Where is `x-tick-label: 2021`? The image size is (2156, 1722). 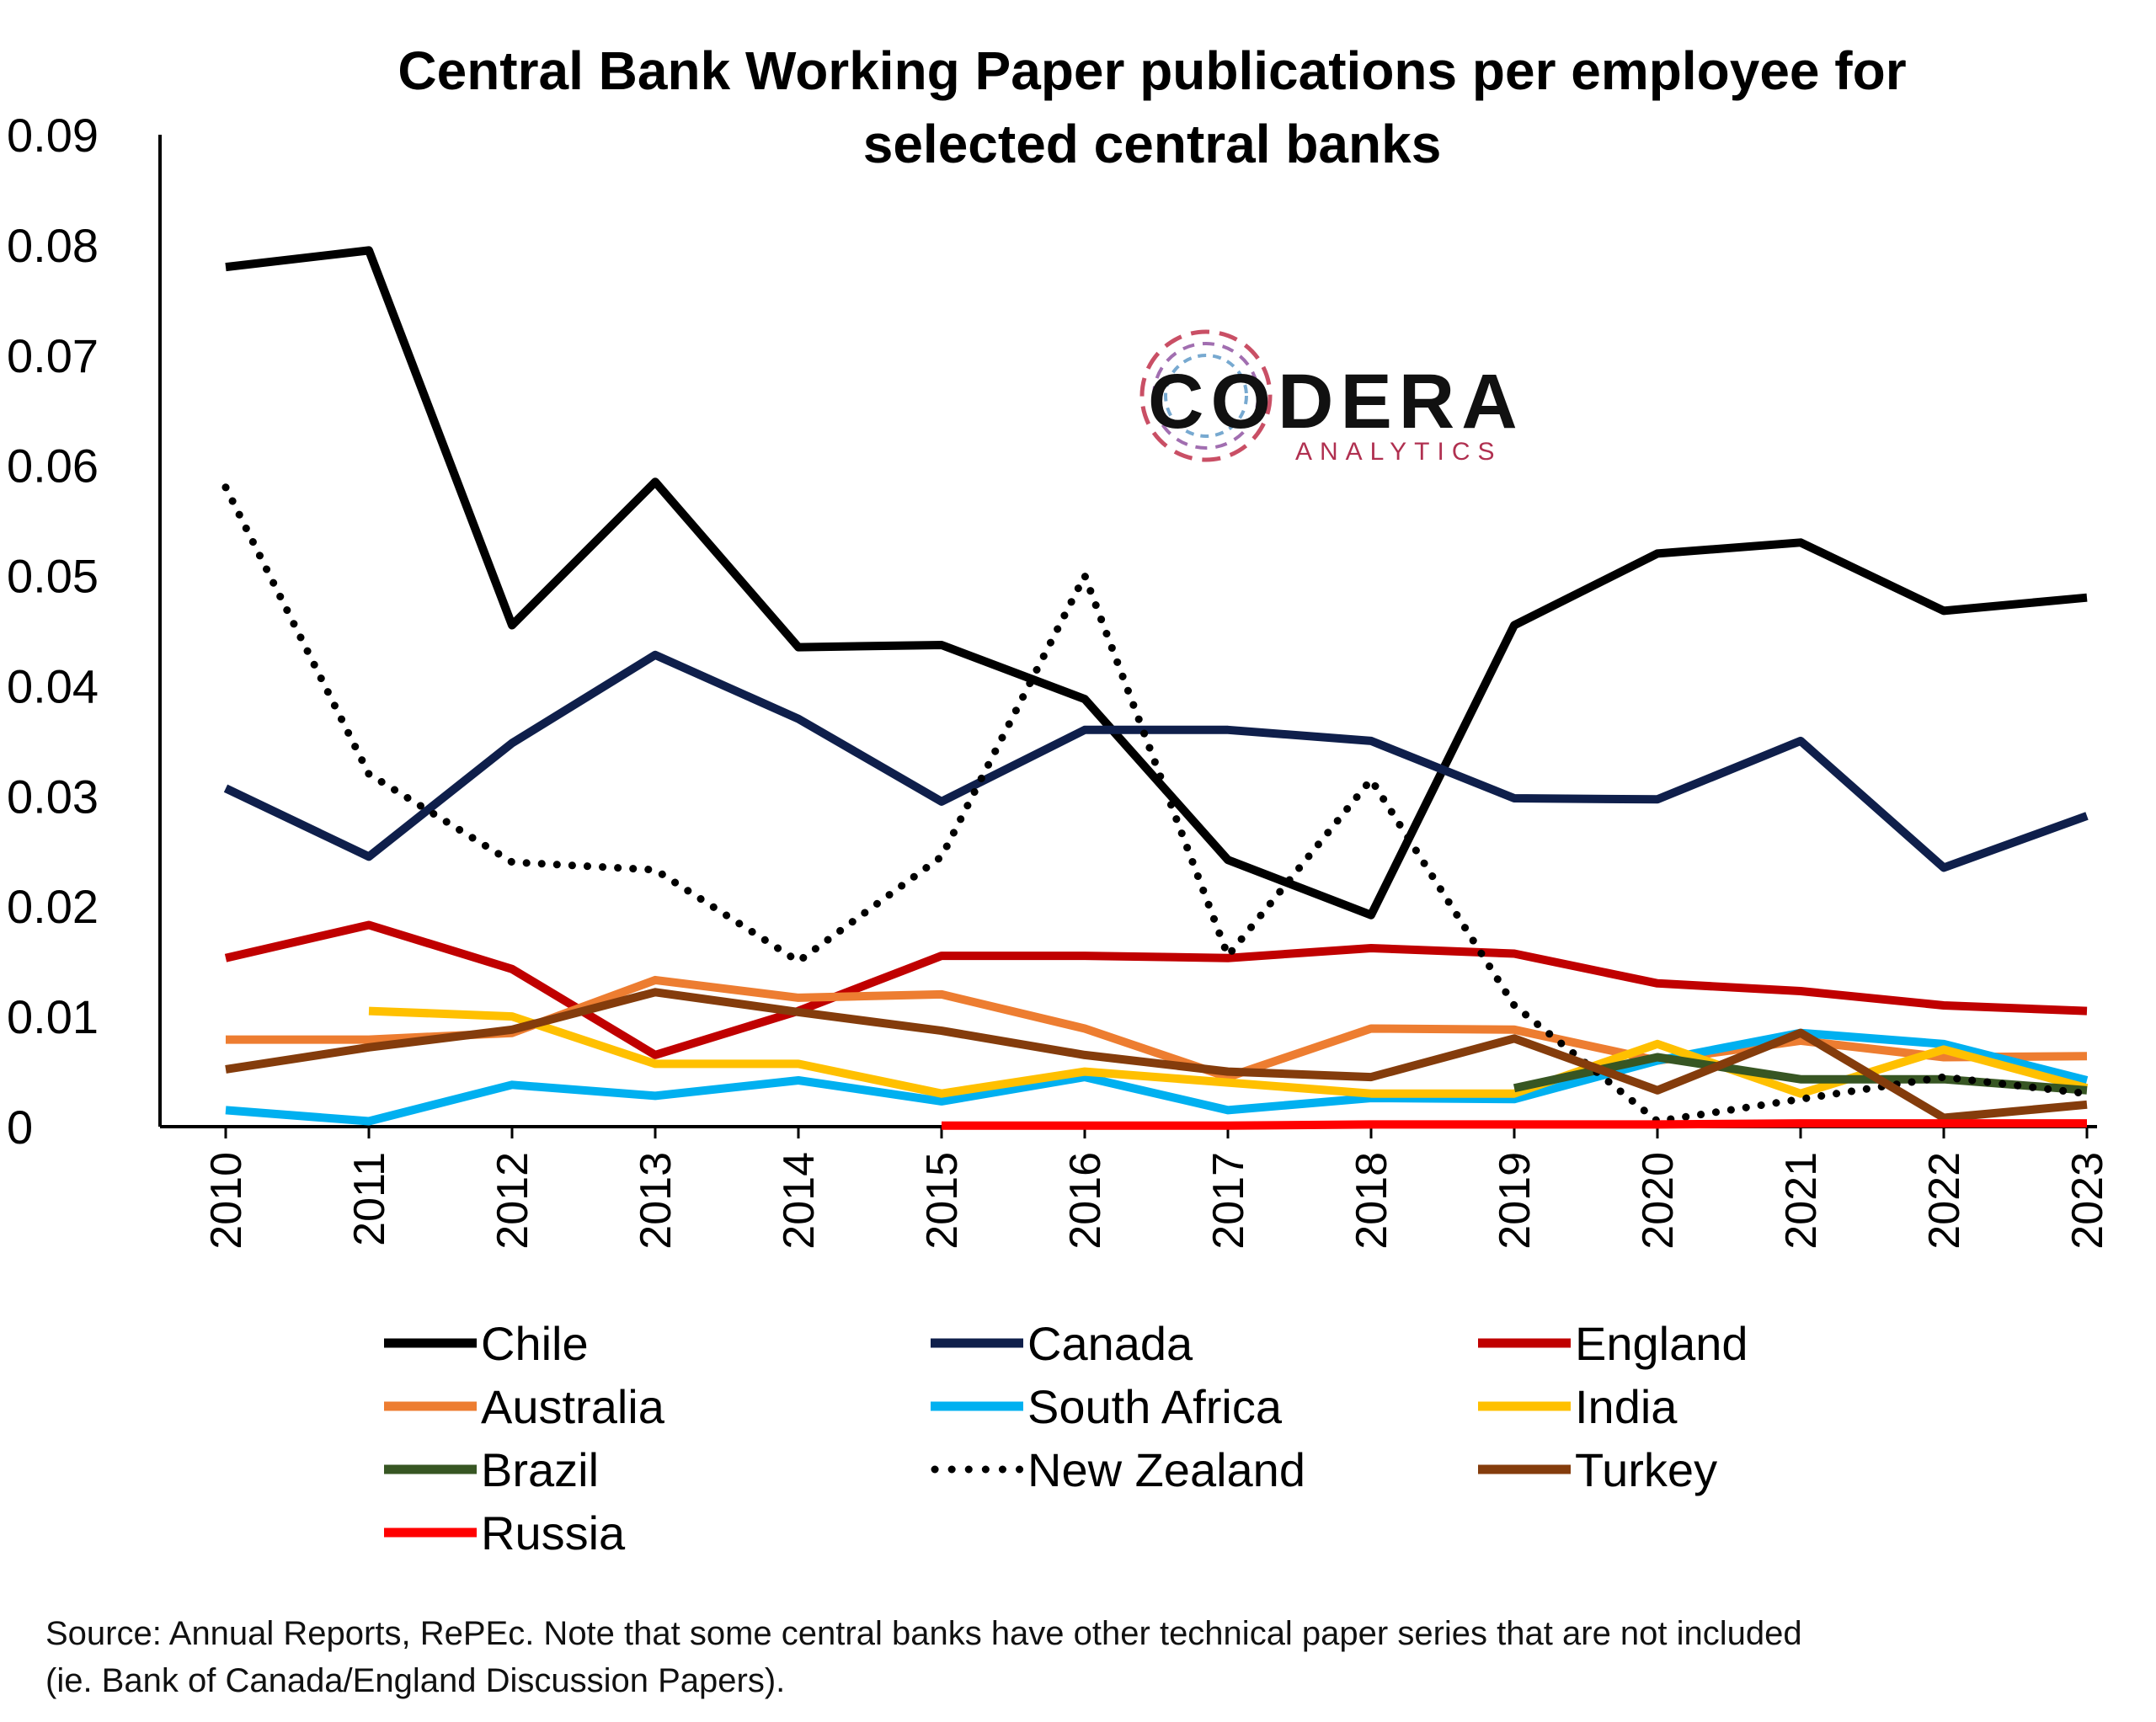
x-tick-label: 2021 is located at coordinates (1801, 1201).